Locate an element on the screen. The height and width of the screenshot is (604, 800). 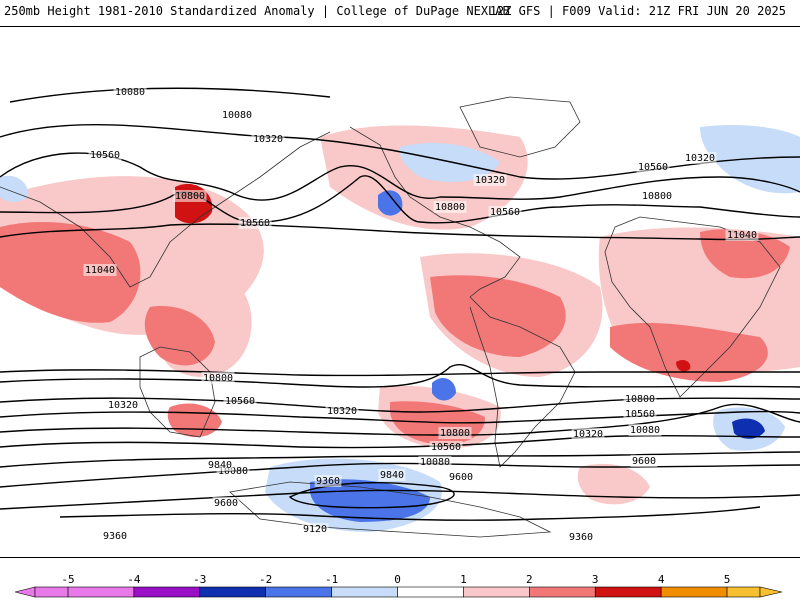
colorbar-tick-label: 2 is located at coordinates (529, 579).